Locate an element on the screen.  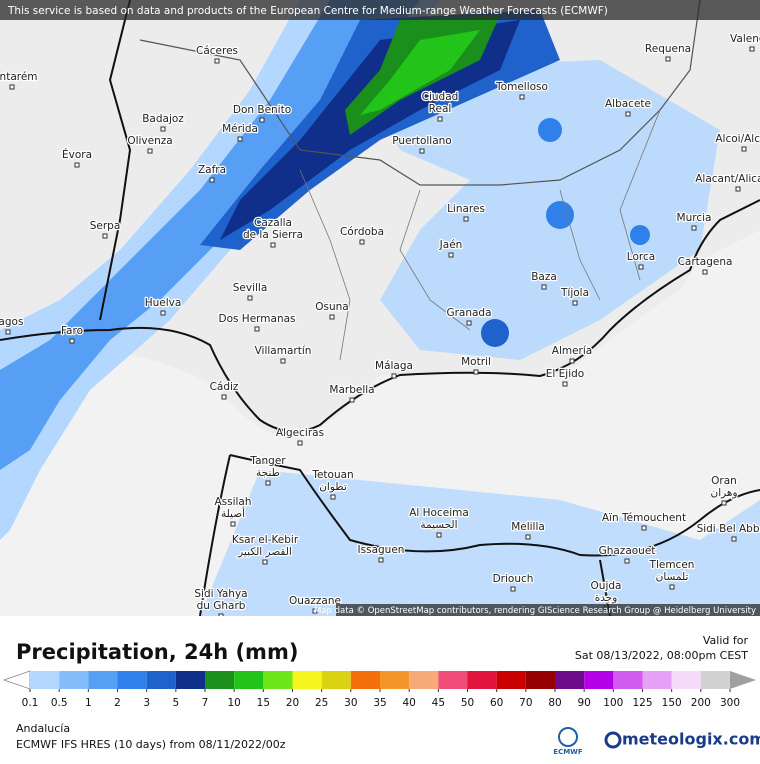
city-label: تطوان is located at coordinates (333, 487).